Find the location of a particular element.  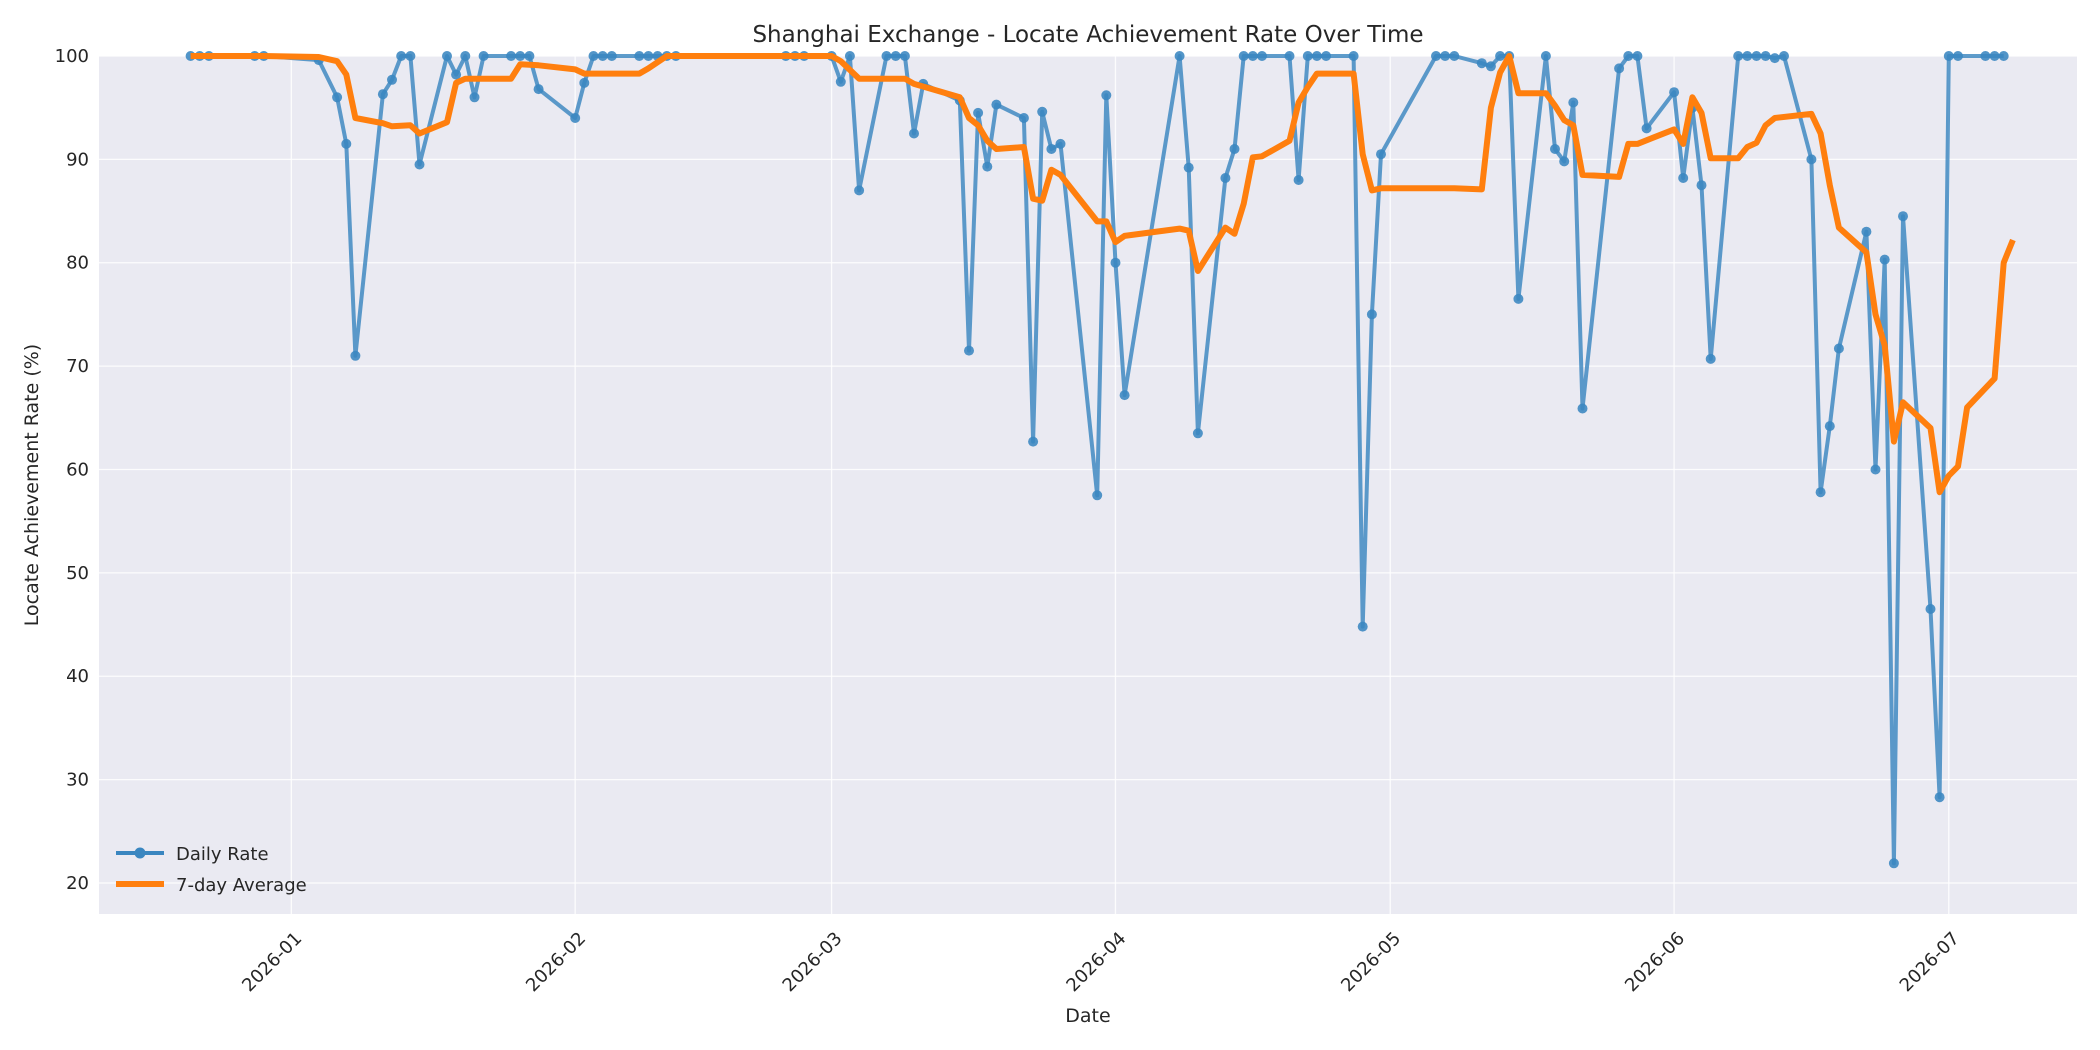

legend: Daily Rate 7-day Average is located at coordinates (211, 870).